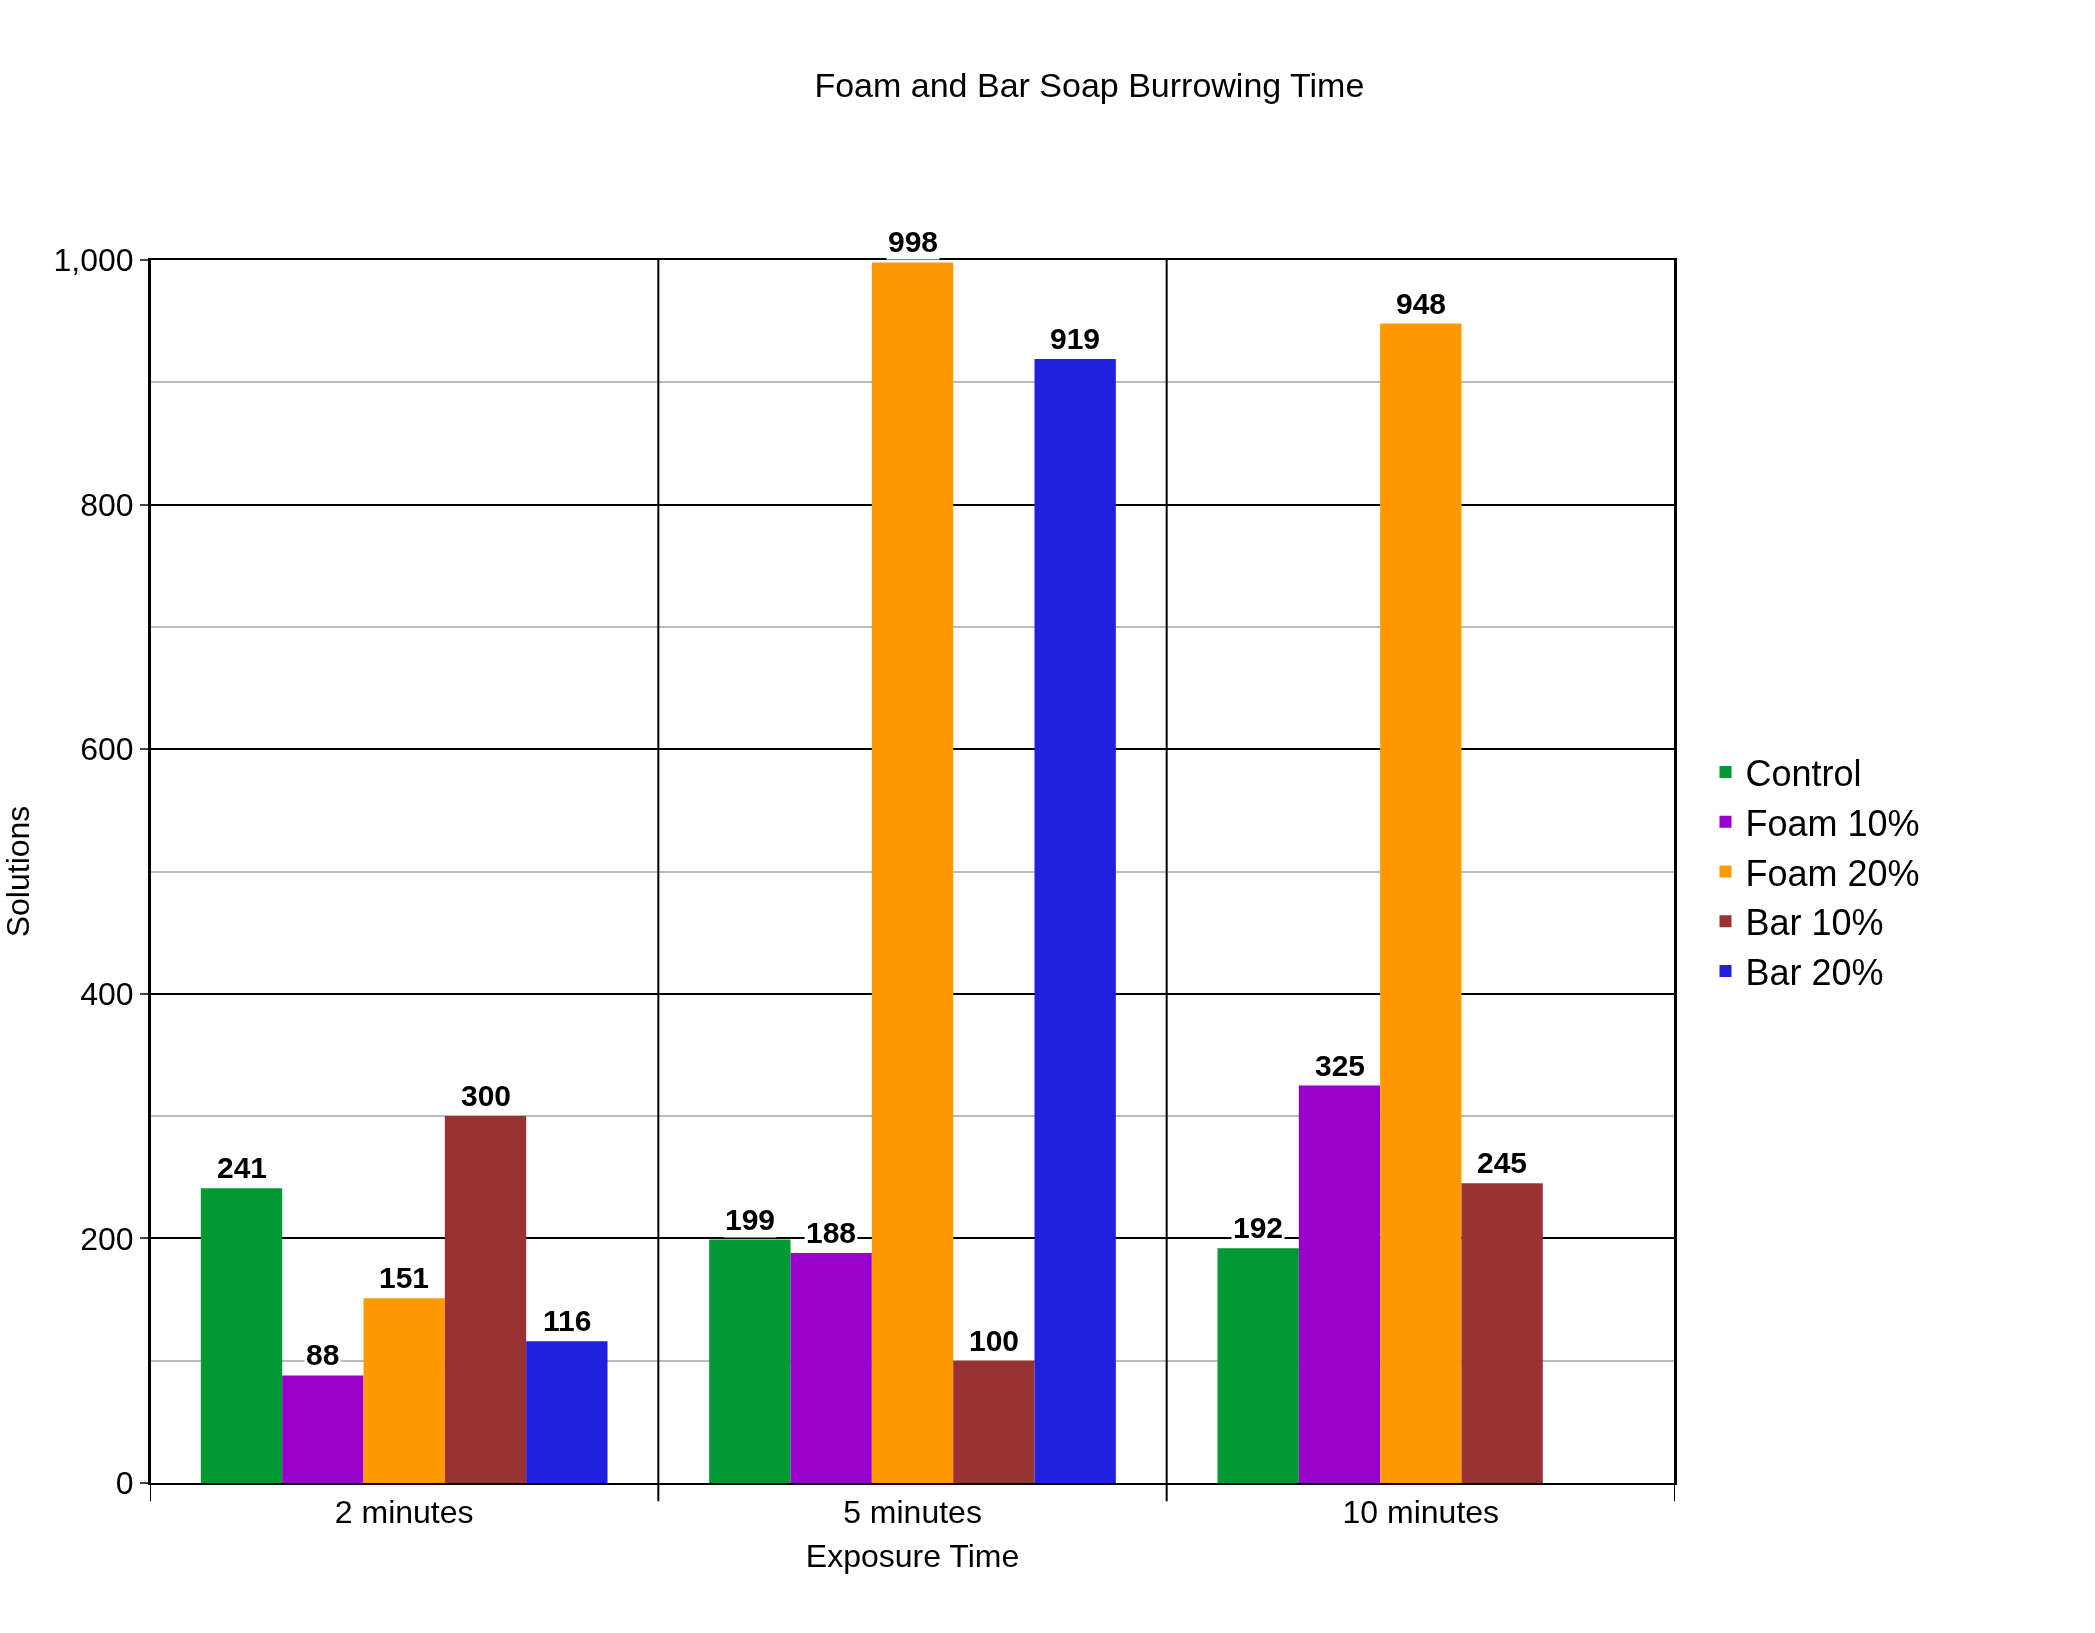 The width and height of the screenshot is (2095, 1633). Describe the element at coordinates (18, 871) in the screenshot. I see `y-axis-title: Solutions` at that location.